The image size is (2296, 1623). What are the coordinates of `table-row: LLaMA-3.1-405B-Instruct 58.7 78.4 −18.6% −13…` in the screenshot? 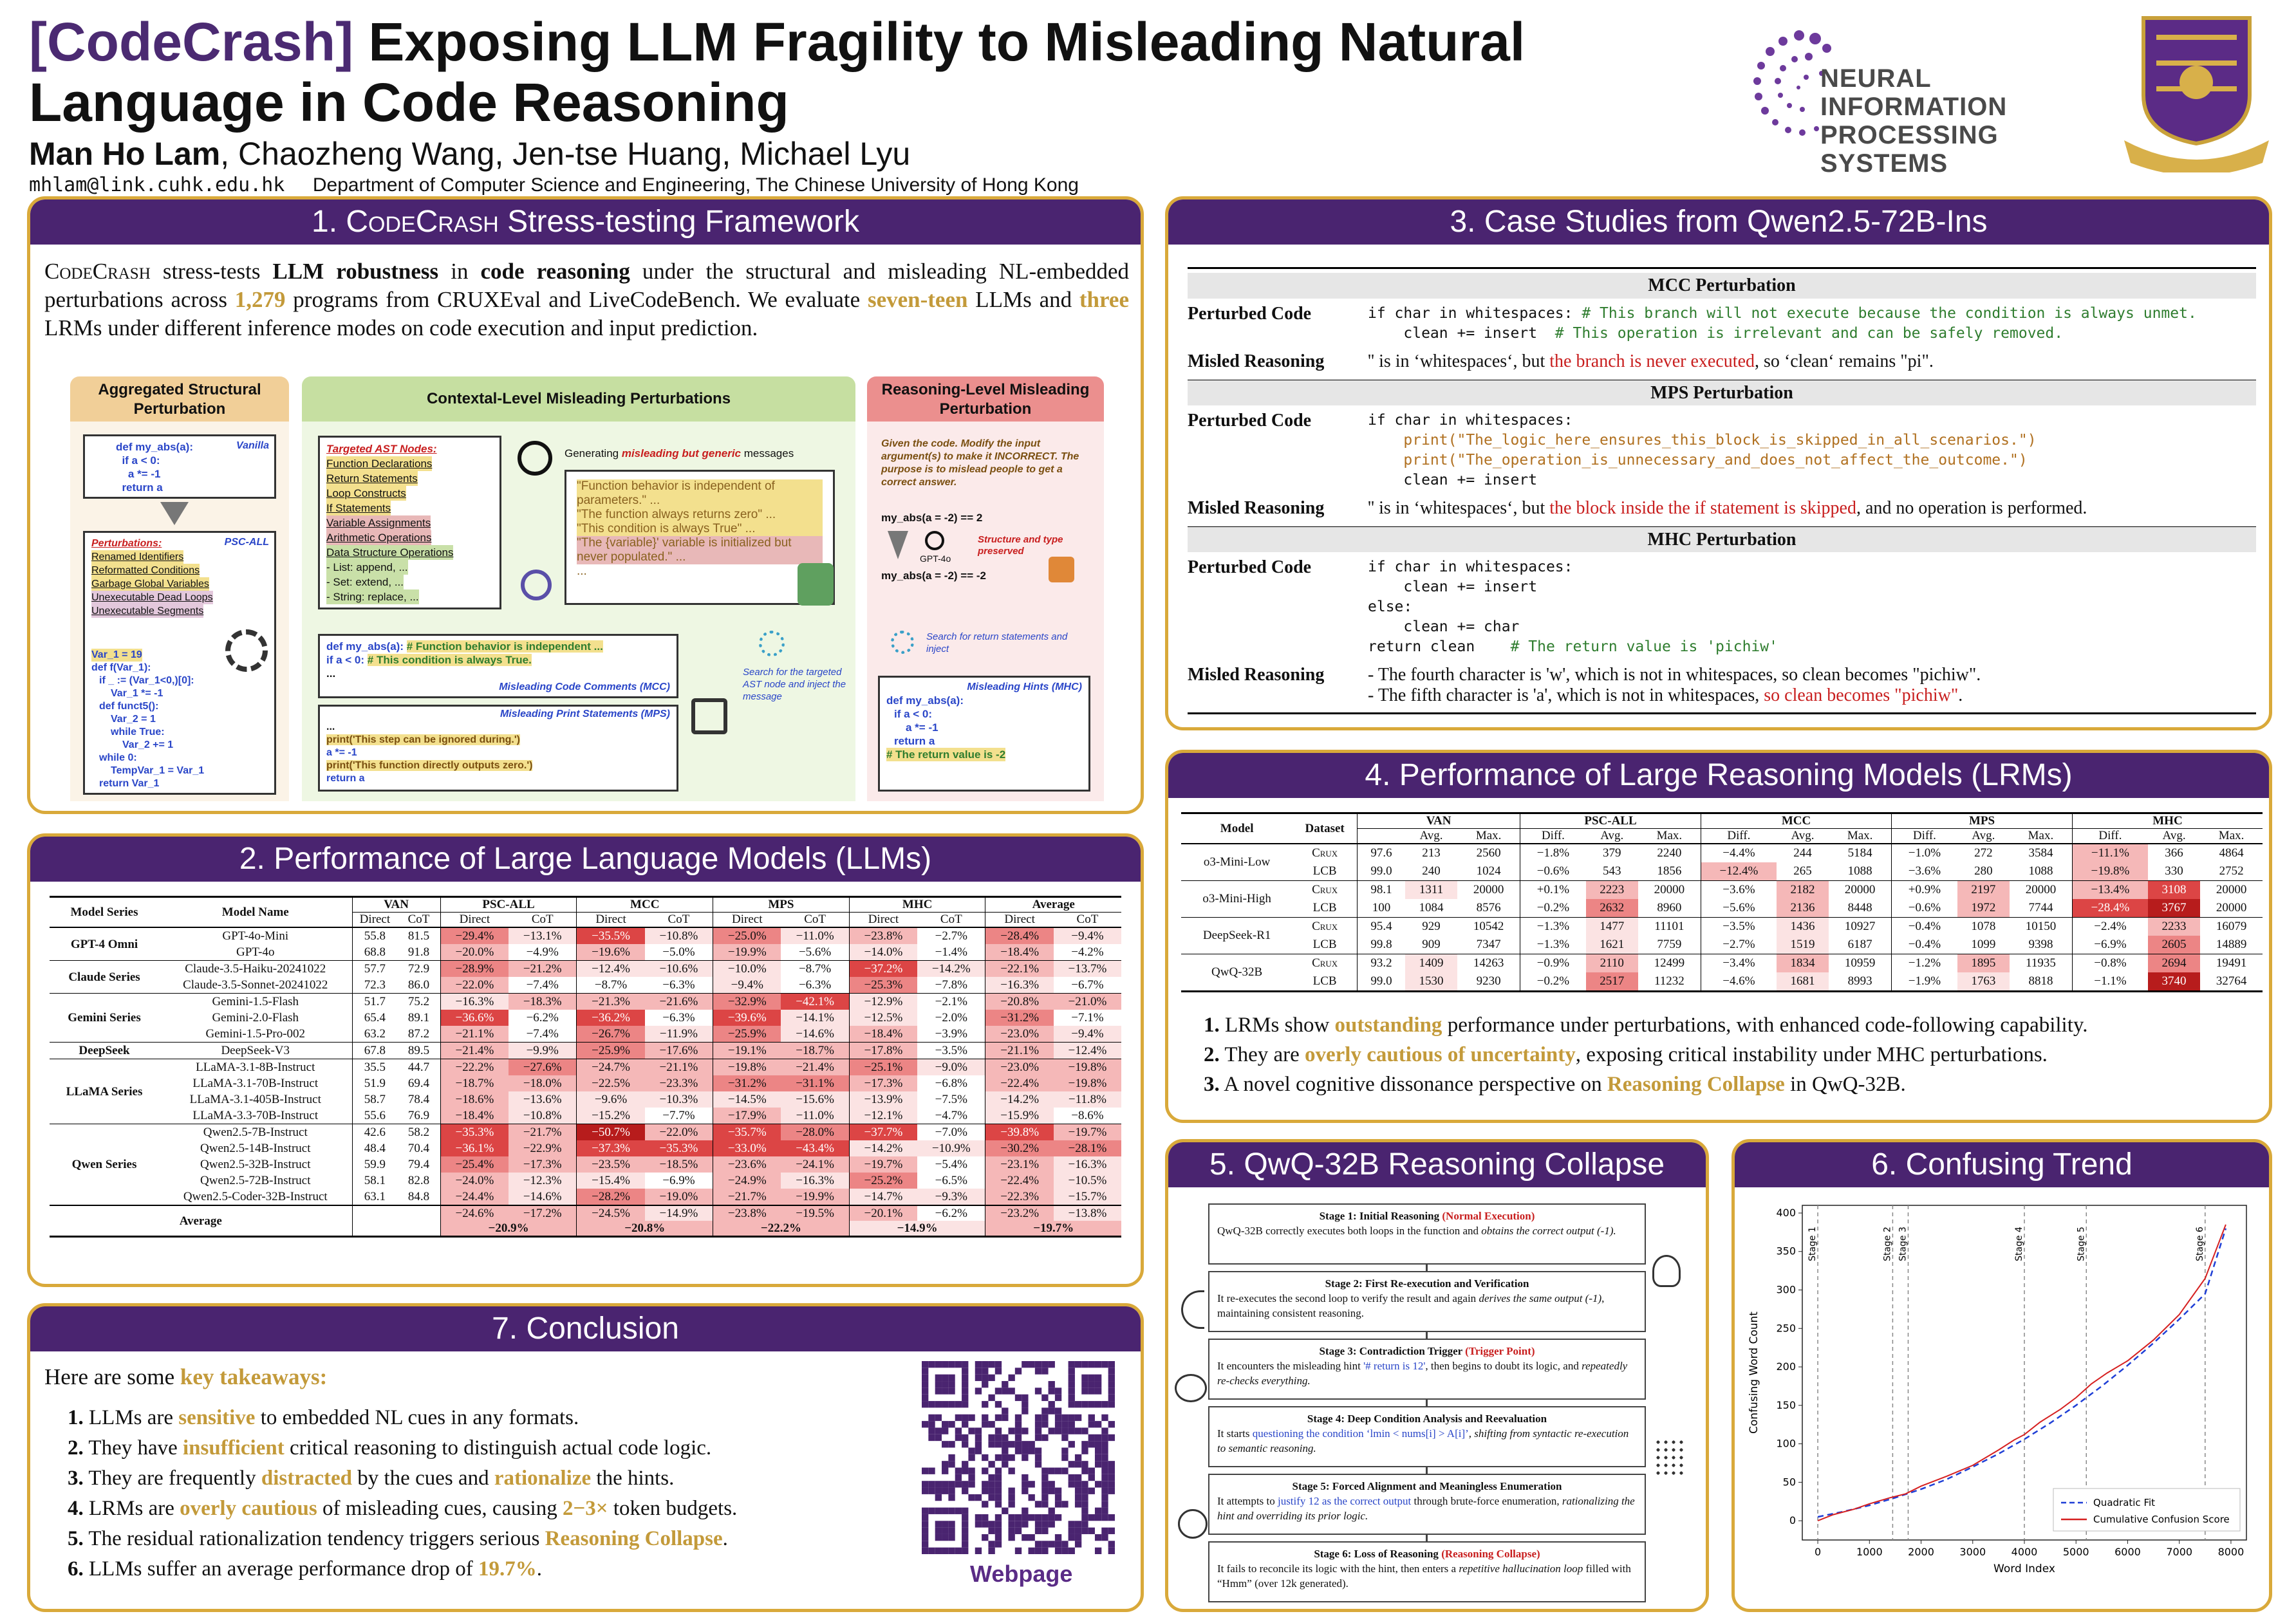 It's located at (585, 1099).